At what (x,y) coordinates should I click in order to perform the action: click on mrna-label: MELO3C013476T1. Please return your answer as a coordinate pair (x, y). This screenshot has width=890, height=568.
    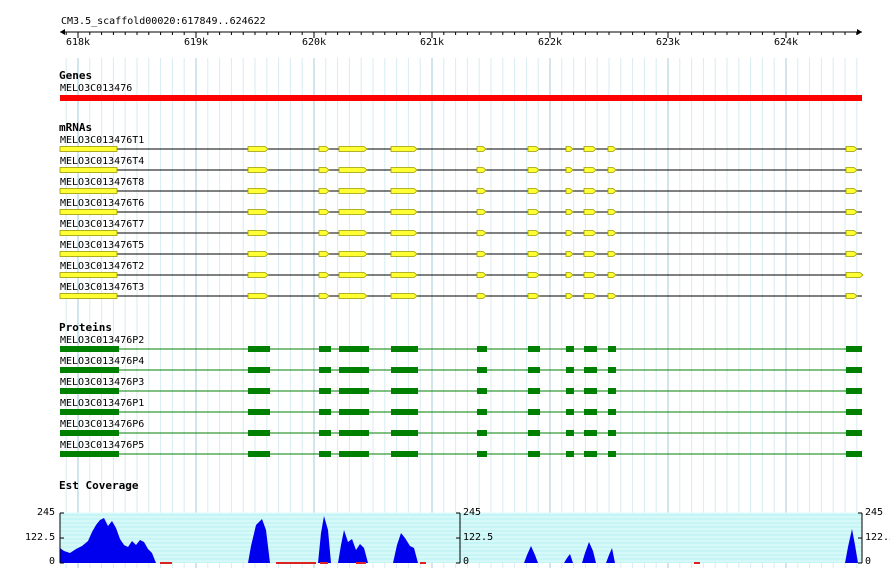
    Looking at the image, I should click on (102, 140).